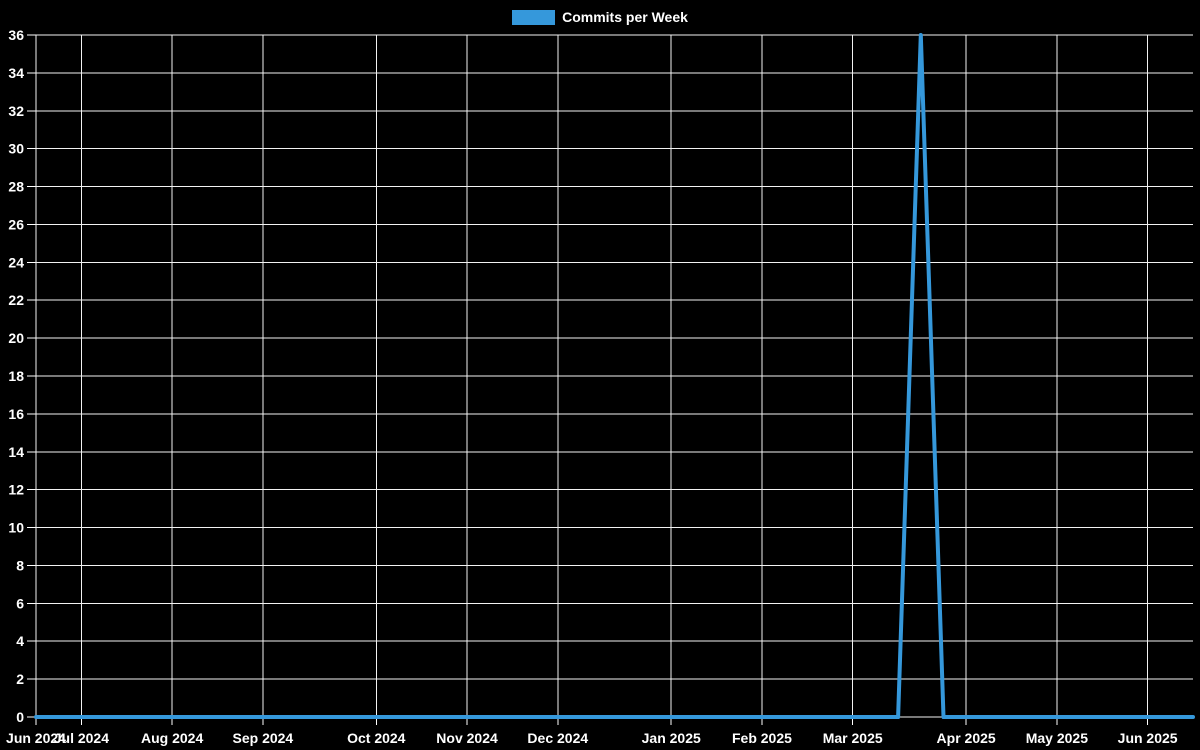  What do you see at coordinates (16, 528) in the screenshot?
I see `y-axis-tick-label: 10` at bounding box center [16, 528].